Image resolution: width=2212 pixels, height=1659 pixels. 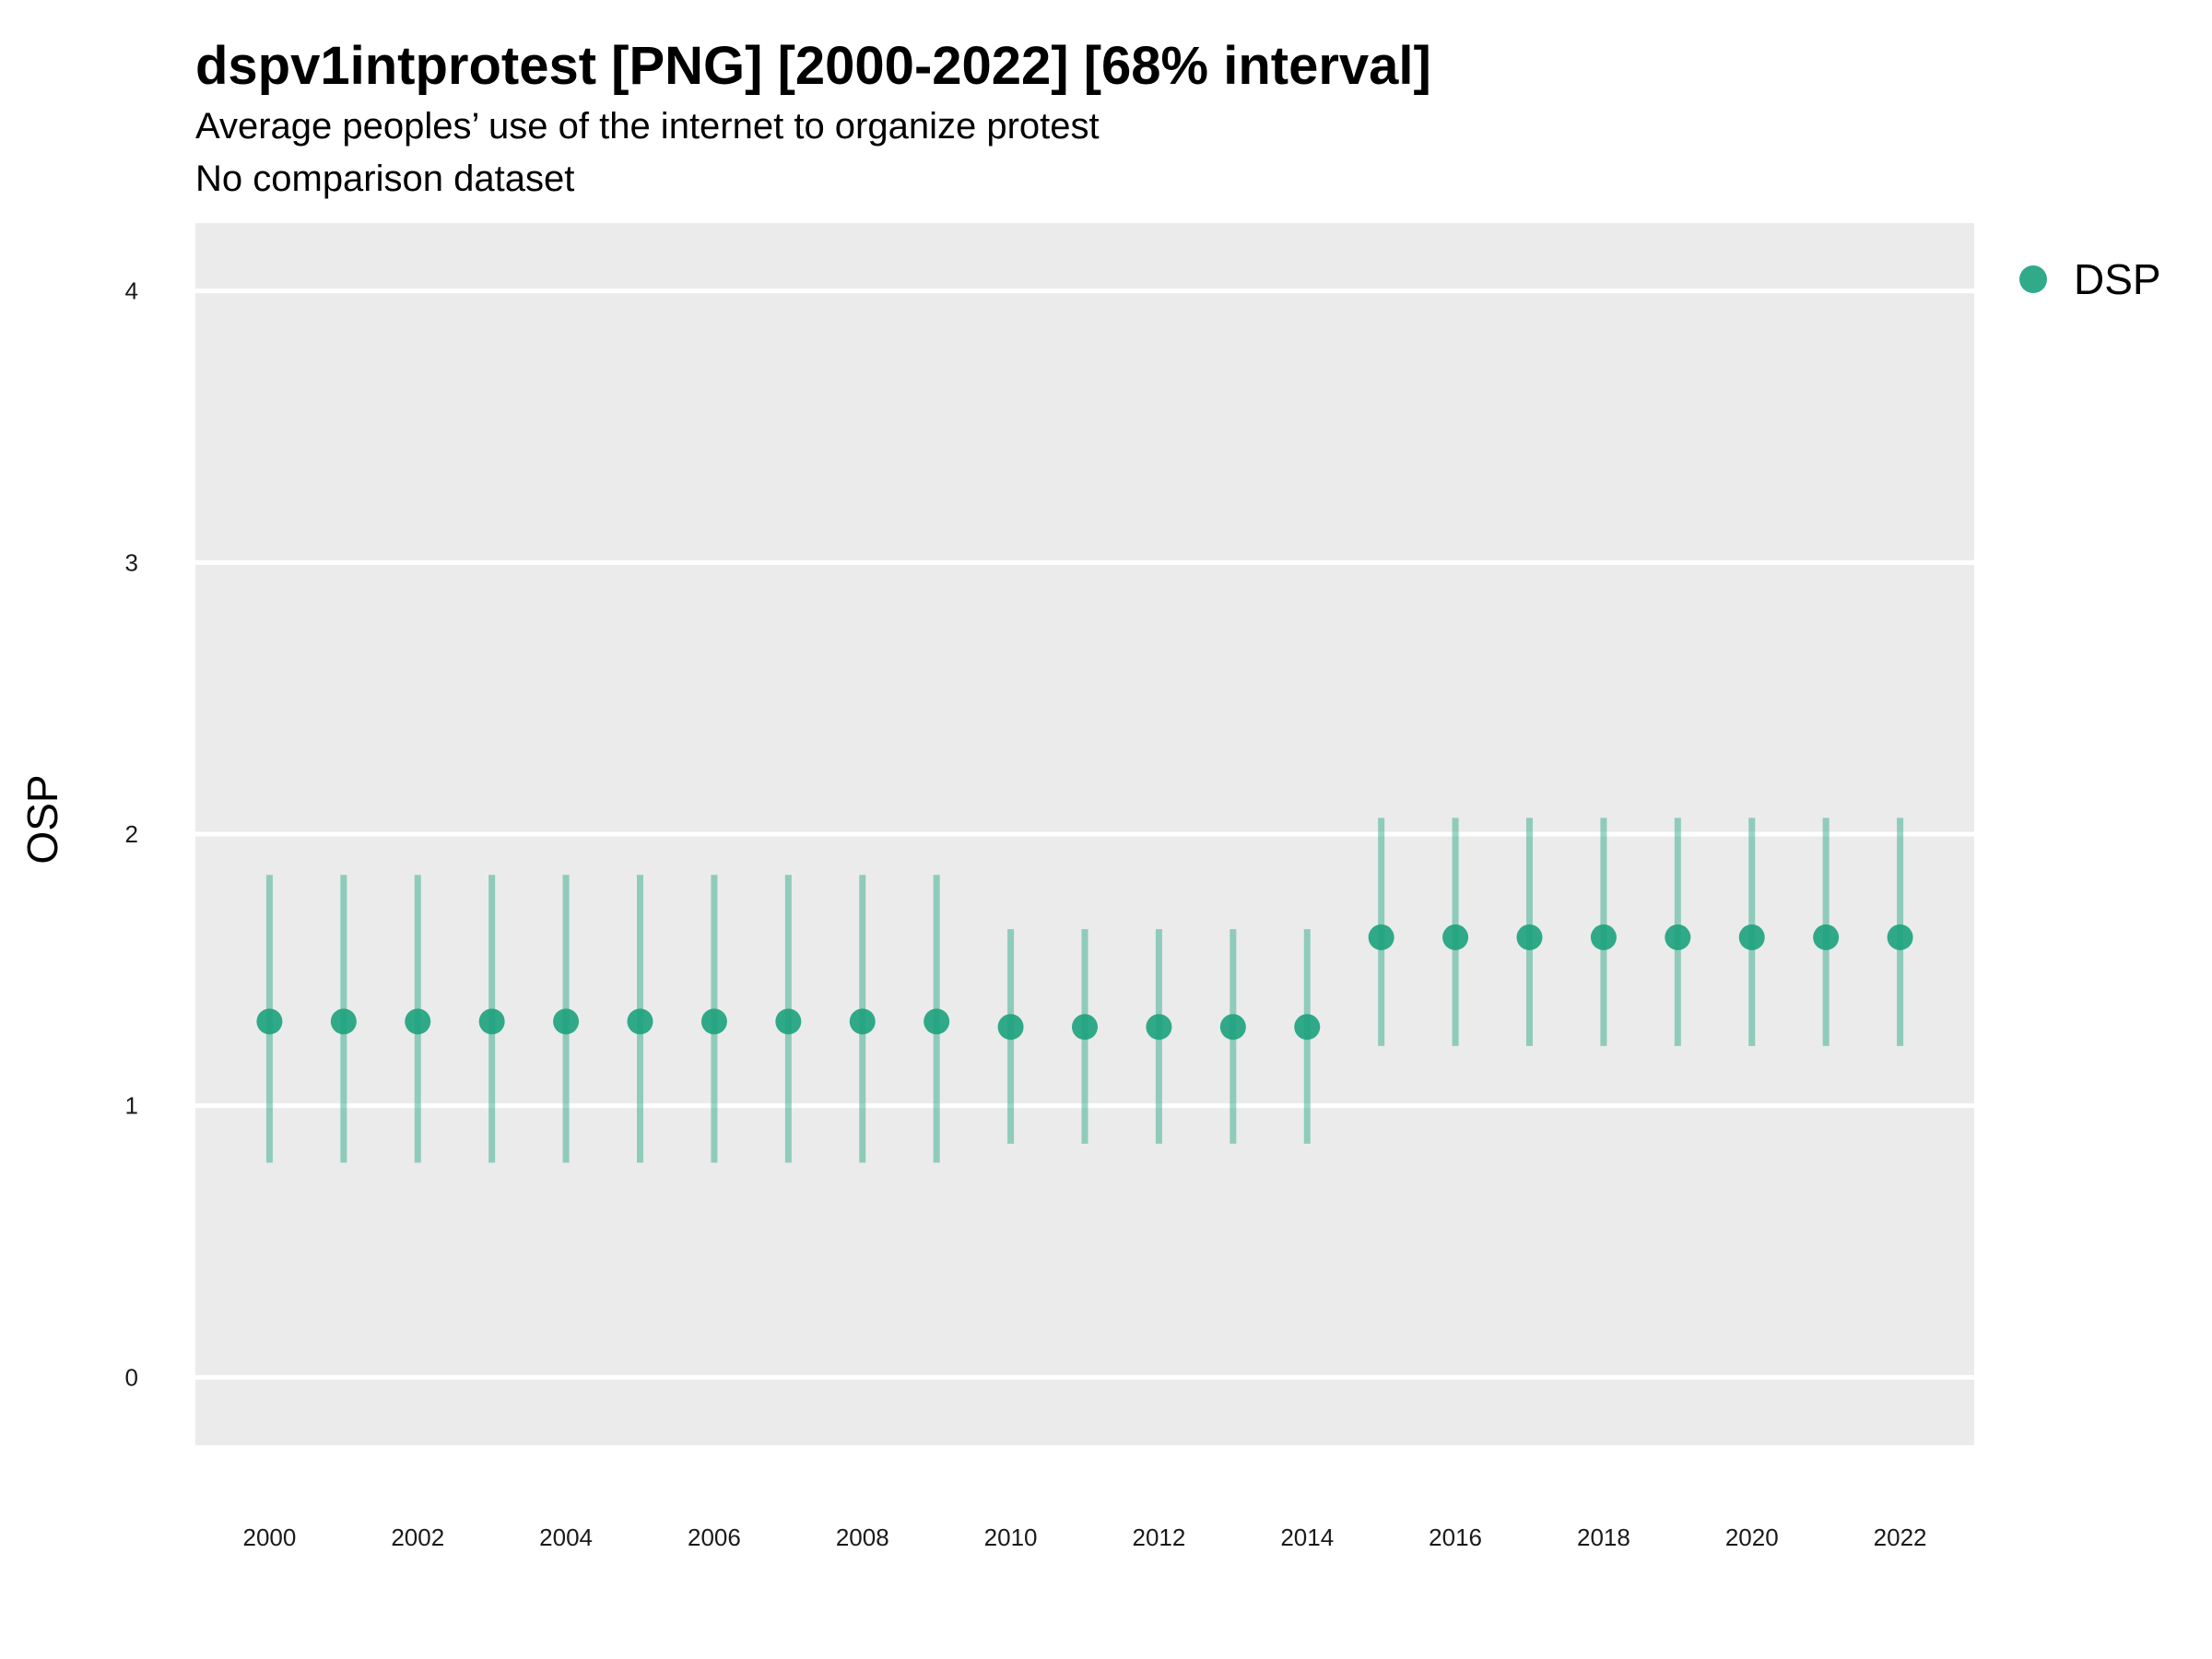 I want to click on point-2005, so click(x=640, y=1021).